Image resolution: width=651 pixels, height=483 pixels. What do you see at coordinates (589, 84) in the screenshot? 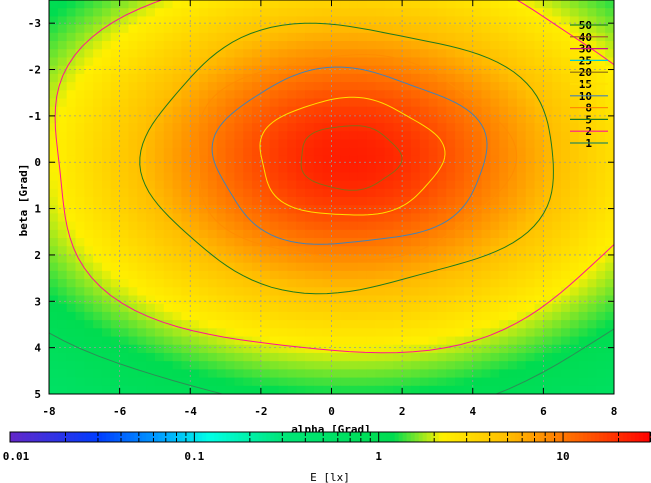
I see `contour-legend: 504030252015108521` at bounding box center [589, 84].